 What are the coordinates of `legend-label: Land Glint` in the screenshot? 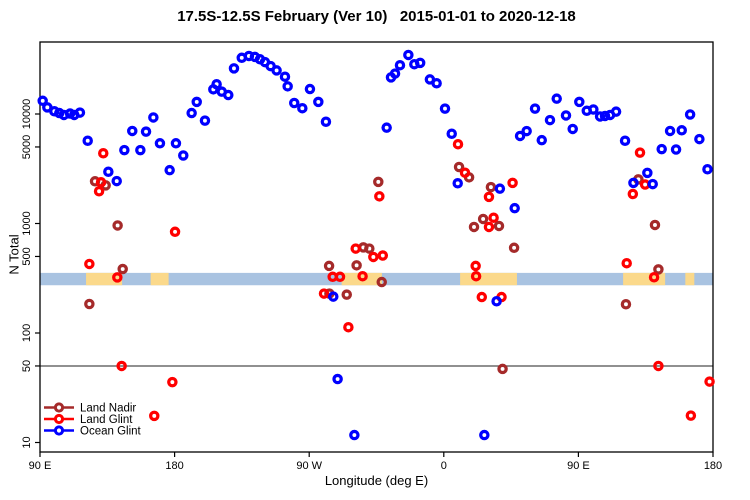 It's located at (106, 420).